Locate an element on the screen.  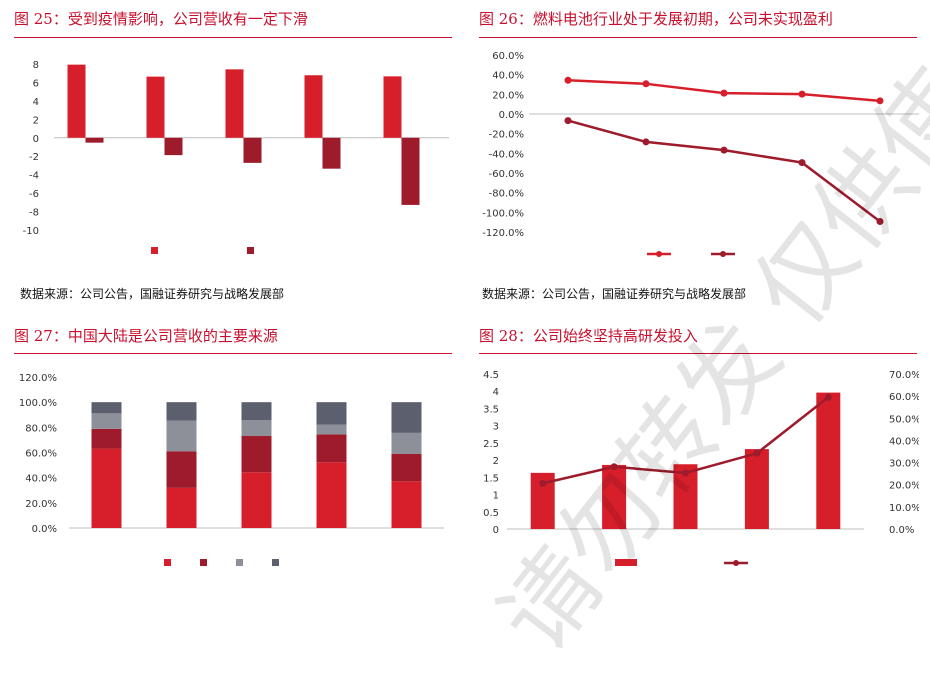
y-tick-label: -2 is located at coordinates (34, 157).